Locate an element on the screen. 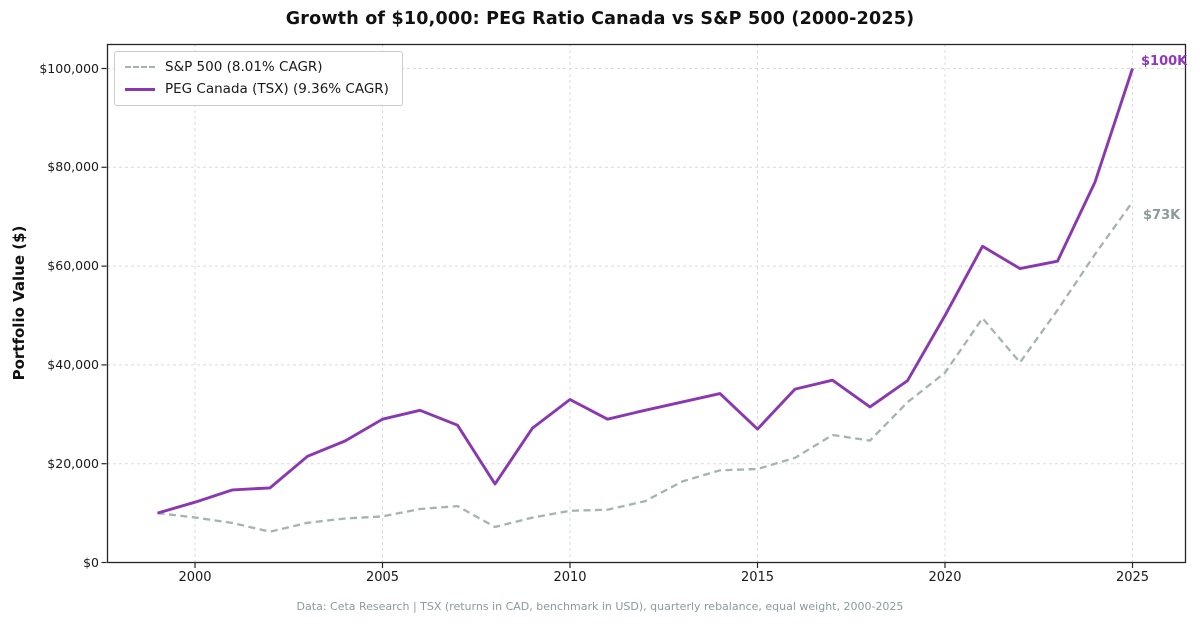  sp500-dashed-line-swatch is located at coordinates (140, 67).